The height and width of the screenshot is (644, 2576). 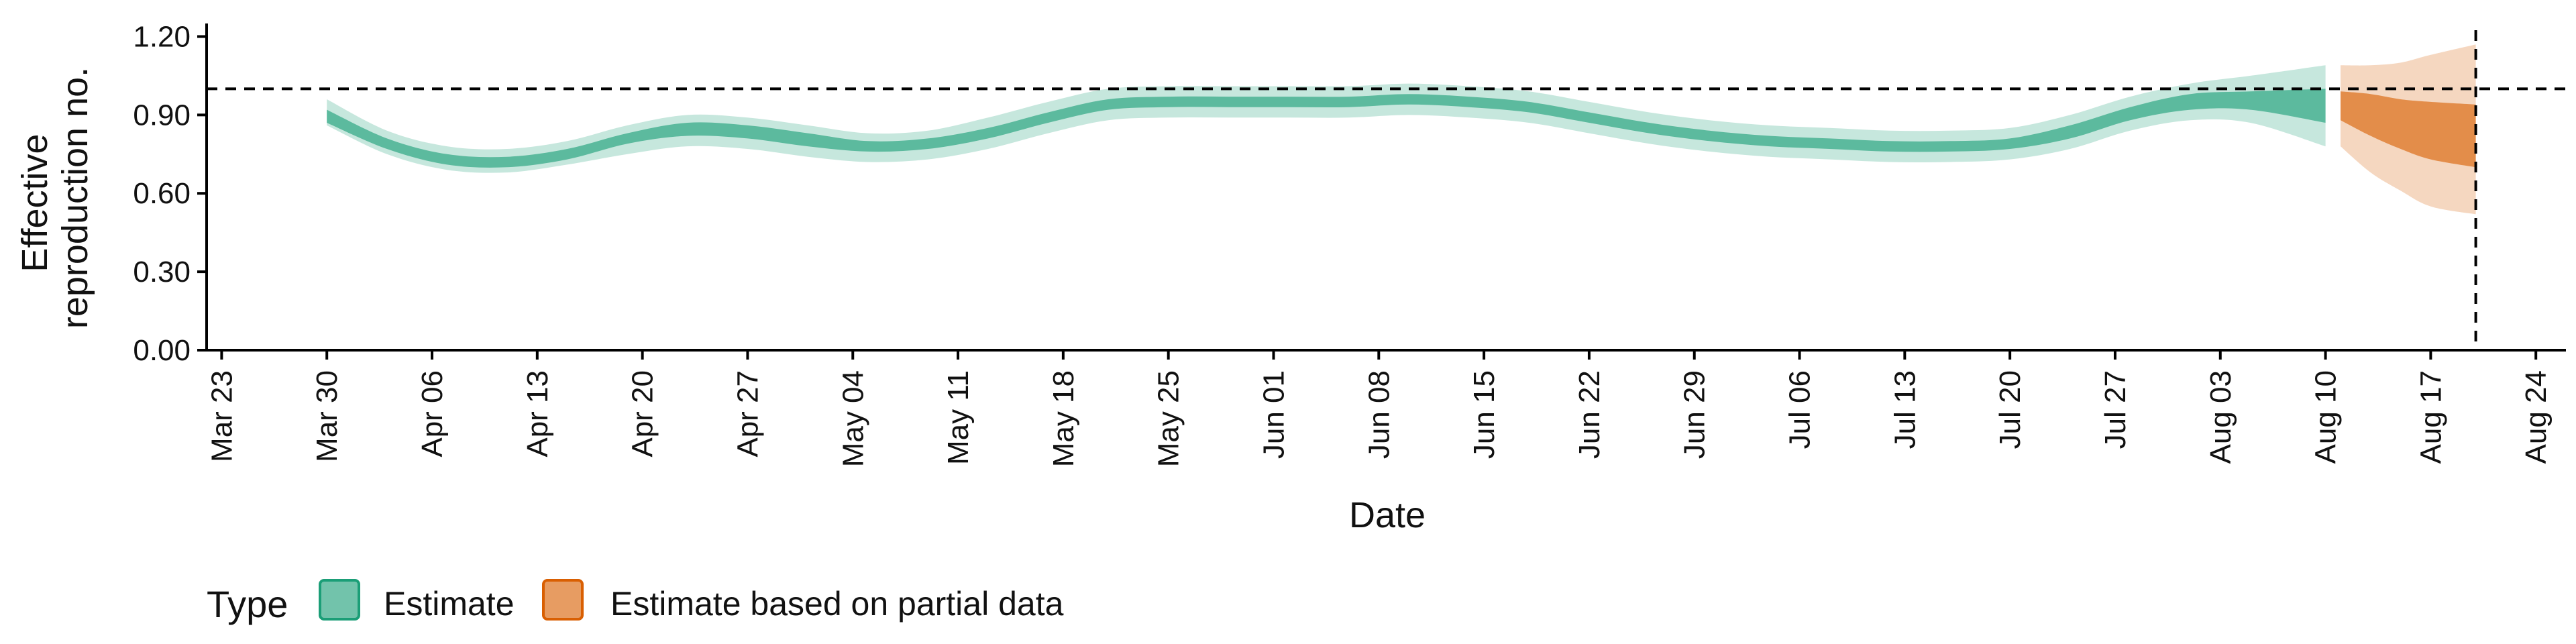 What do you see at coordinates (221, 416) in the screenshot?
I see `x-tick-label: Mar 23` at bounding box center [221, 416].